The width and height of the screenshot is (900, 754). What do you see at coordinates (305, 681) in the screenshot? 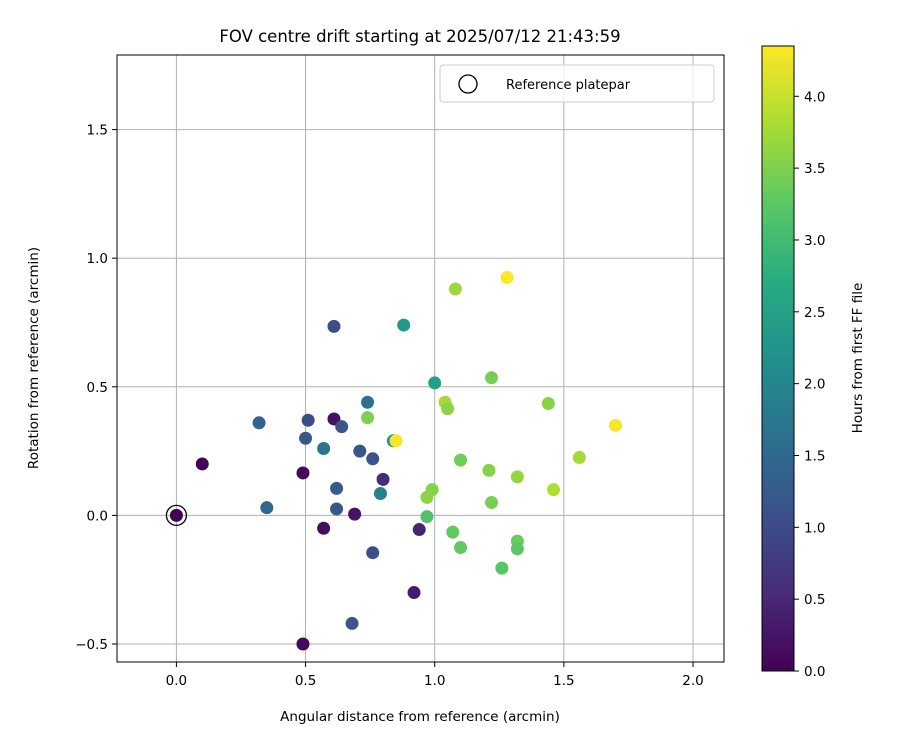
I see `x-tick-label: 0.5` at bounding box center [305, 681].